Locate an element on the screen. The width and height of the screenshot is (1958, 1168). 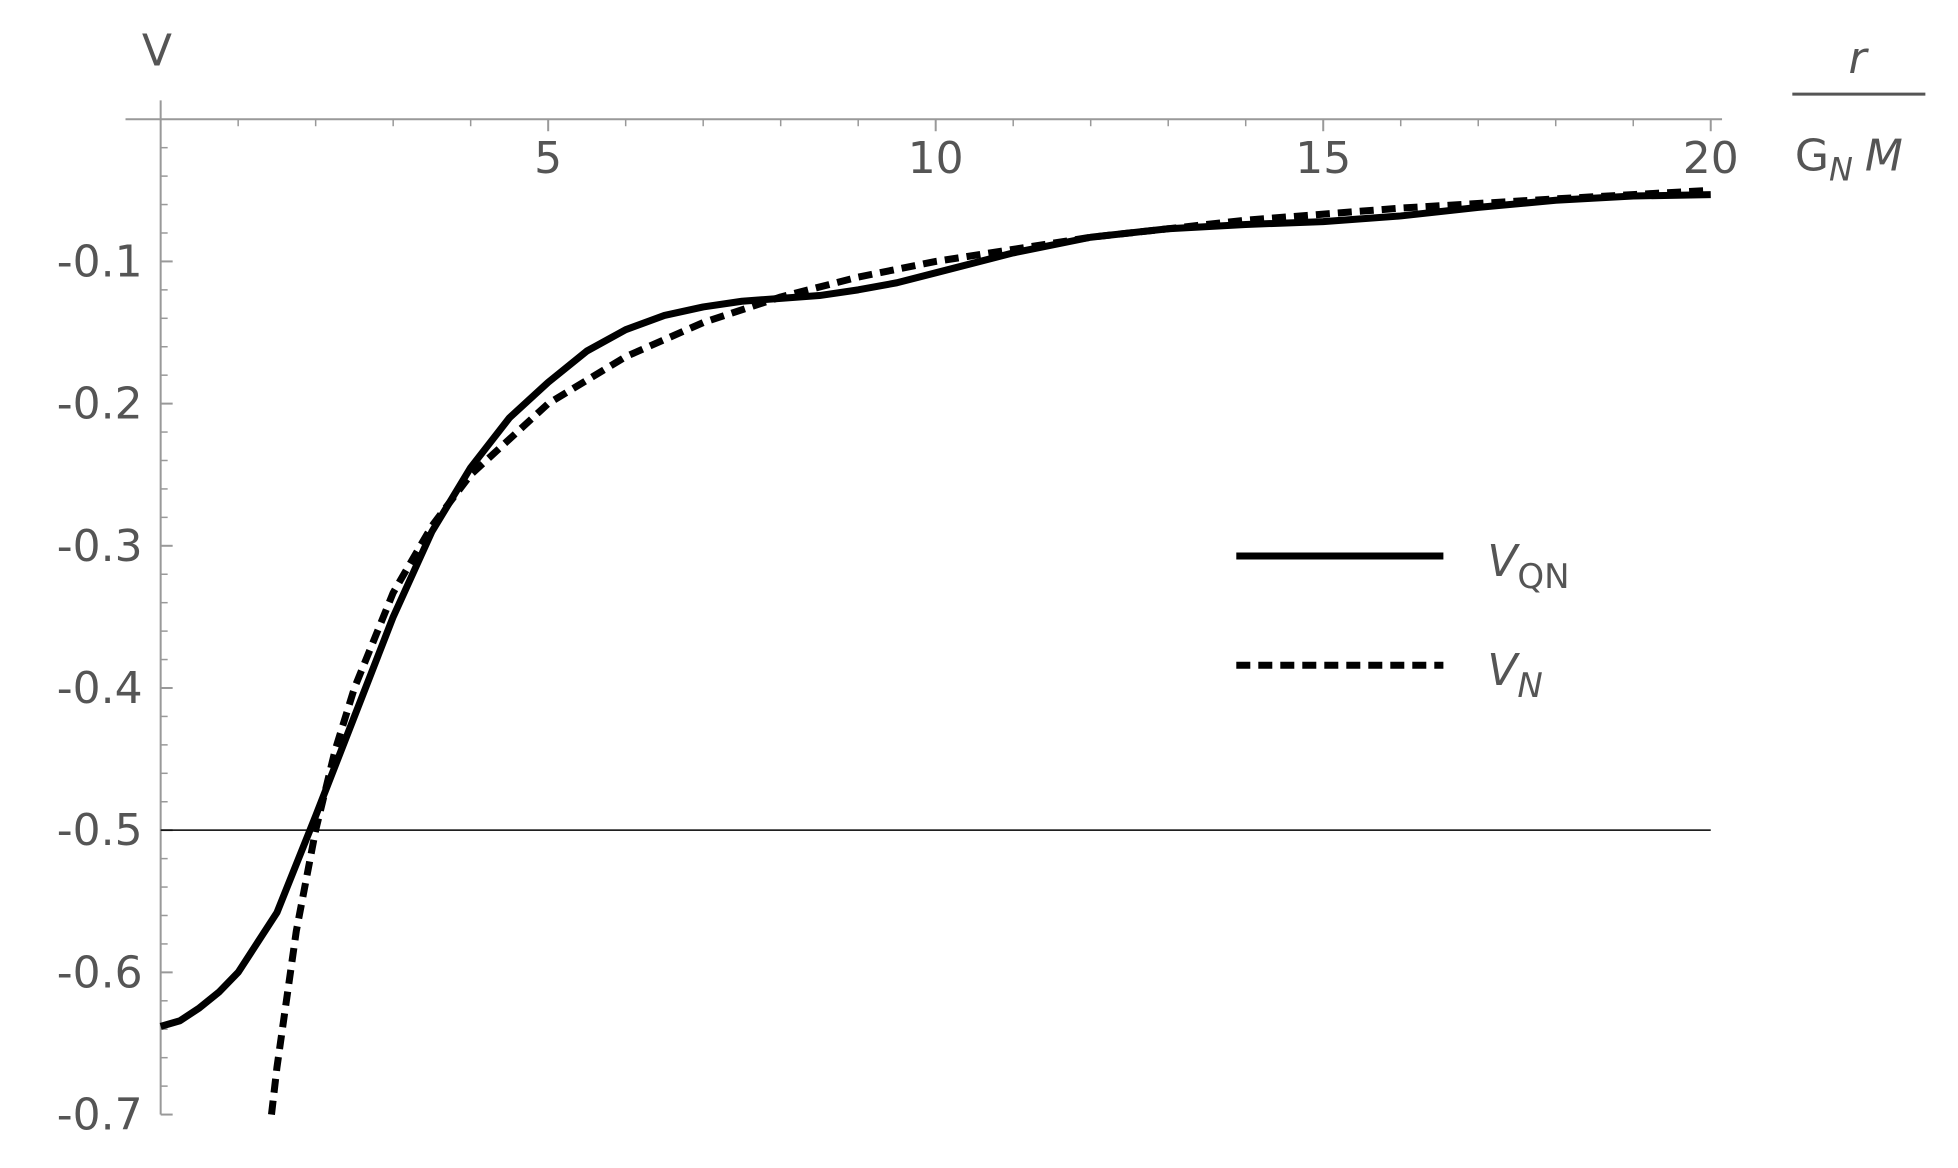
x-axis-label-denominator: GN M is located at coordinates (1849, 160).